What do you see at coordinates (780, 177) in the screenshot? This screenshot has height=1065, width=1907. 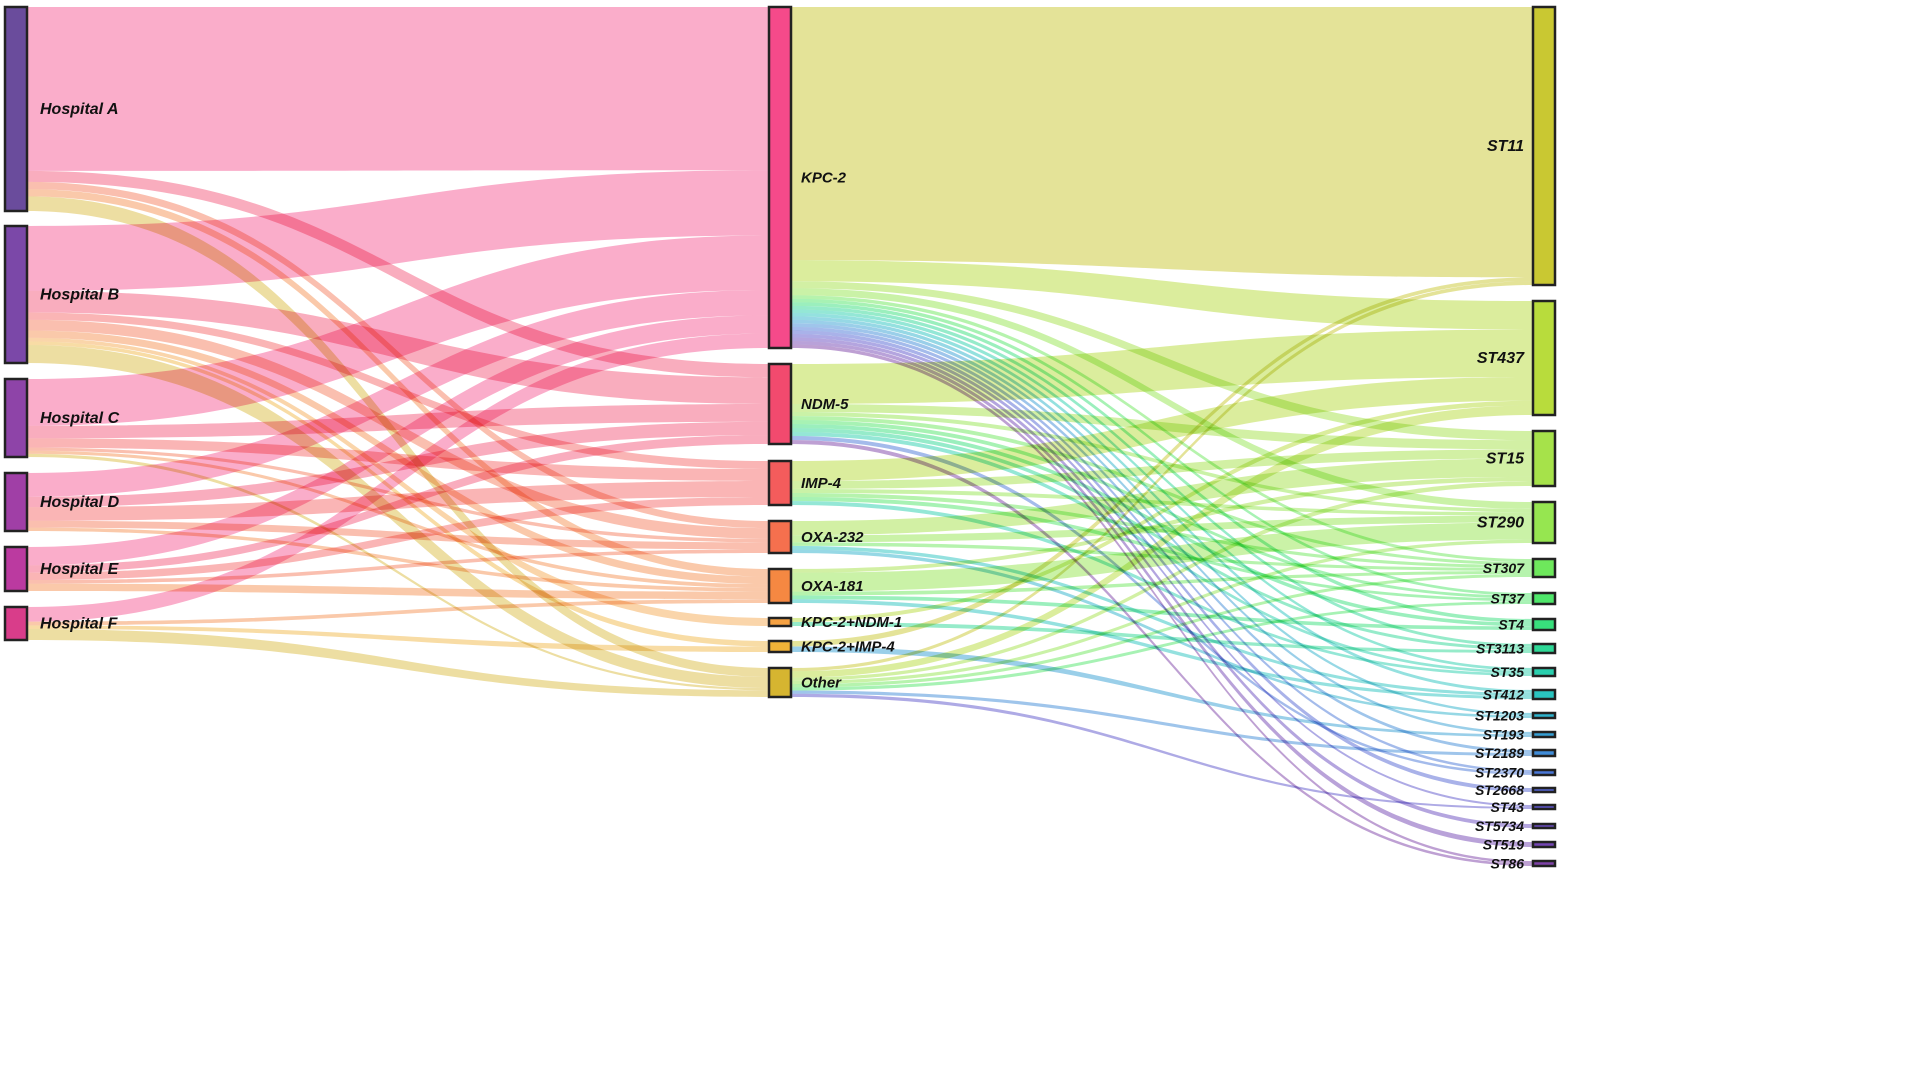 I see `node-kpc2` at bounding box center [780, 177].